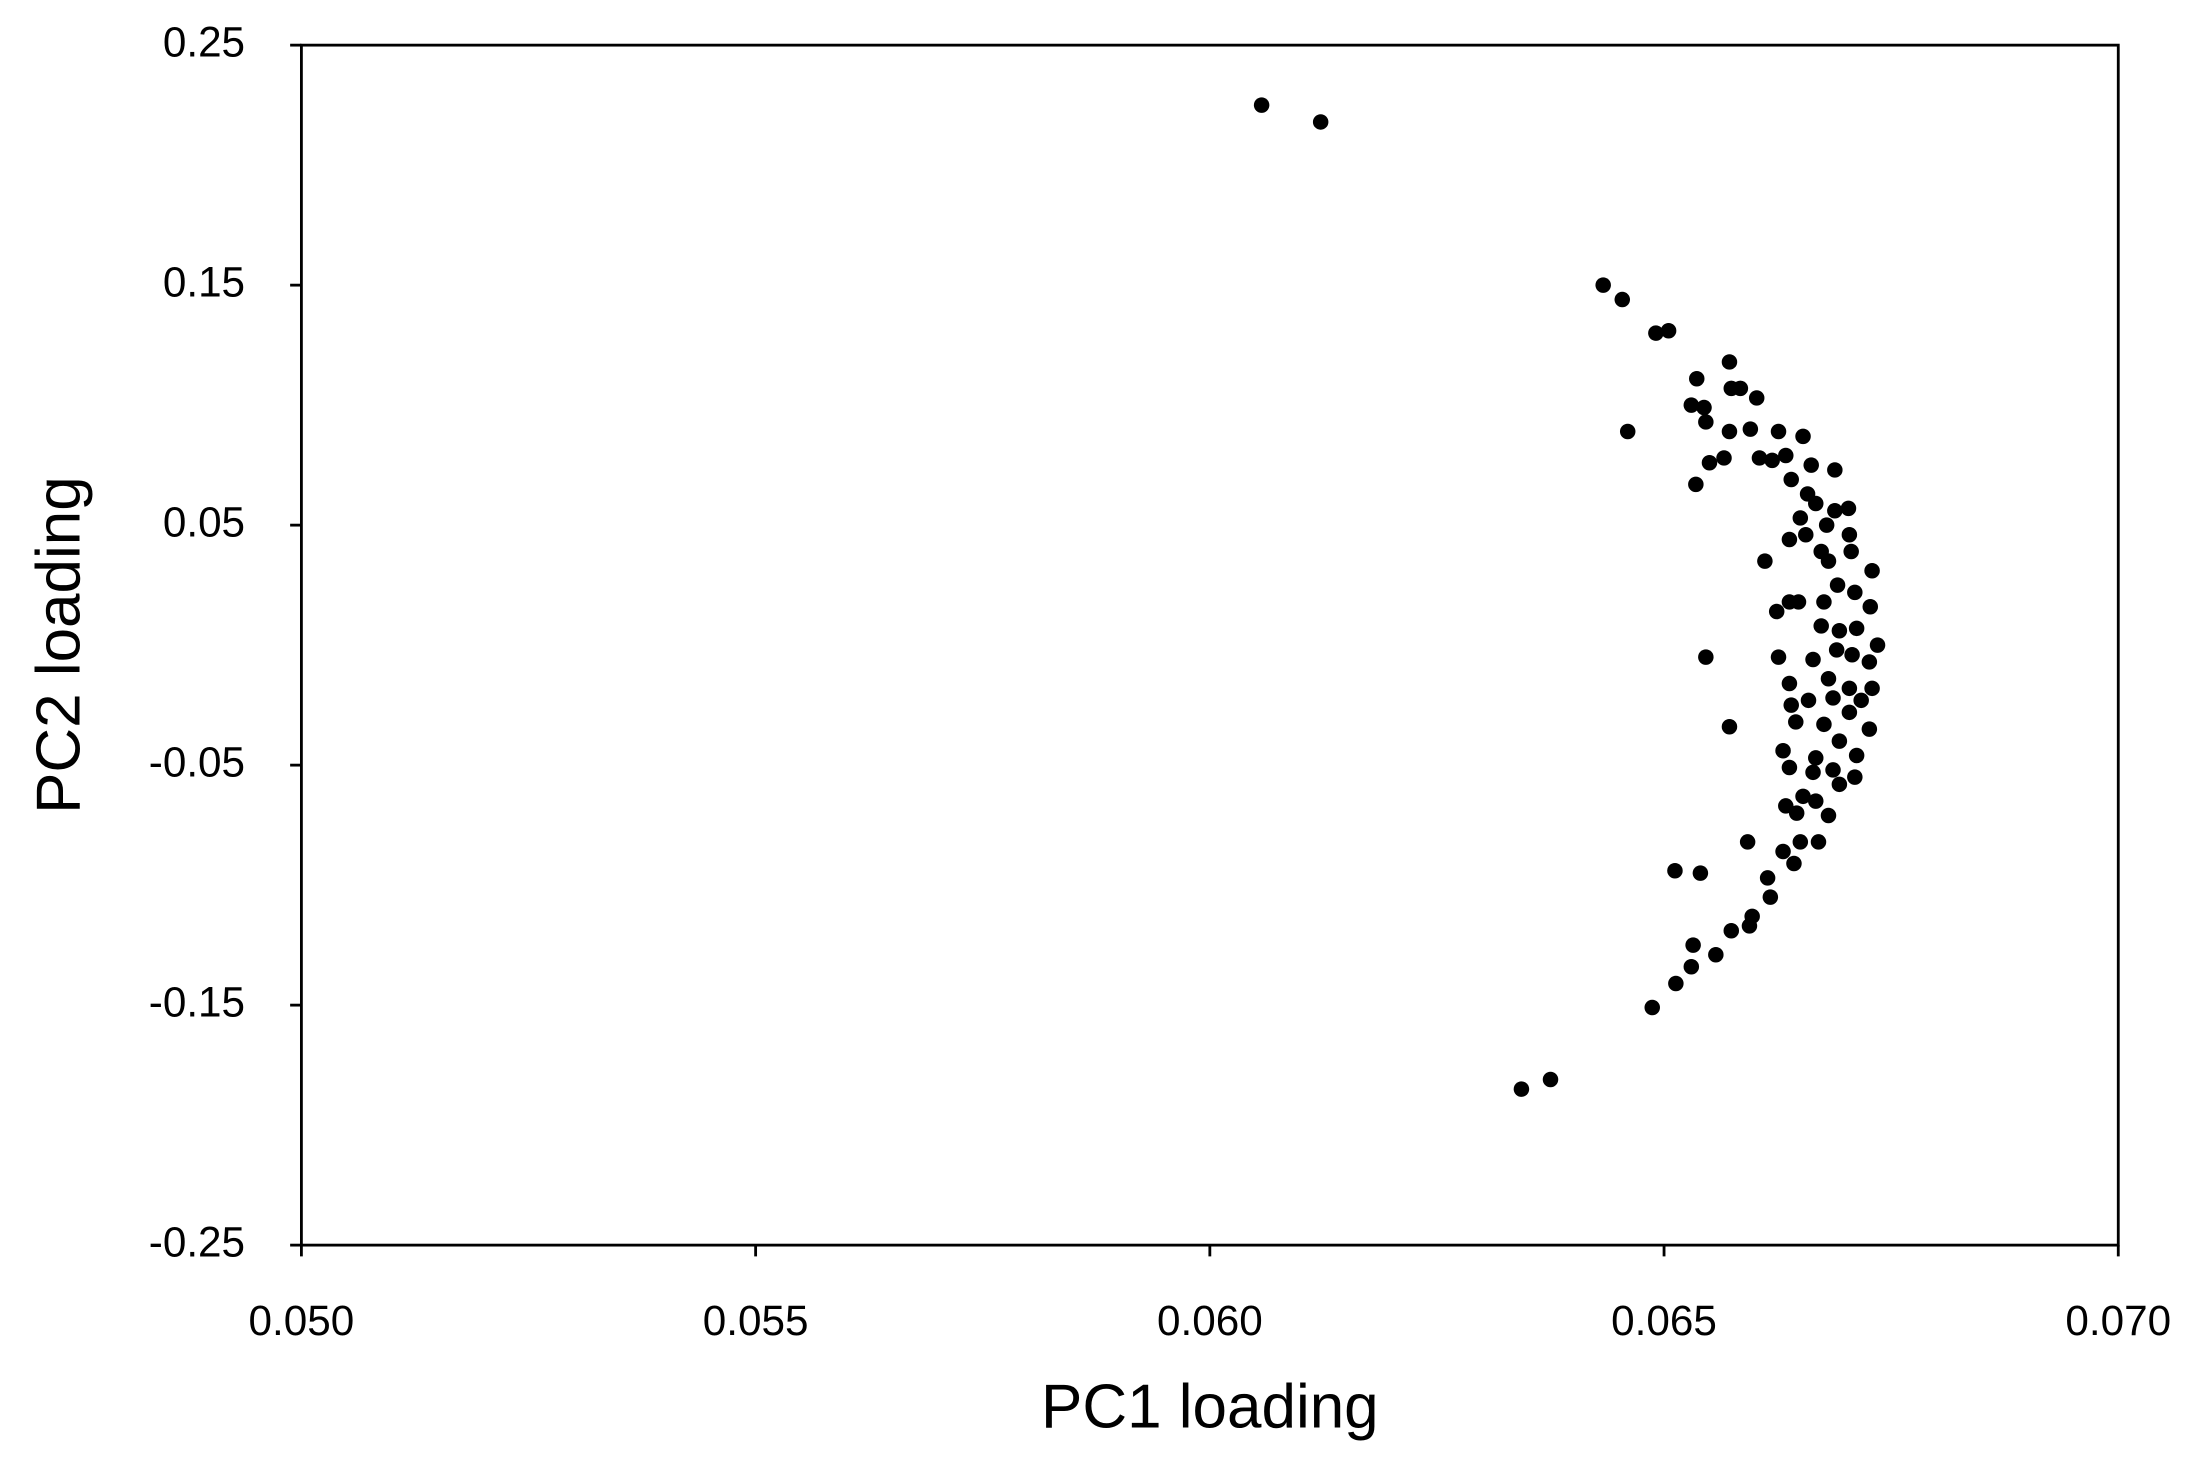  What do you see at coordinates (197, 1241) in the screenshot?
I see `y-tick-label: -0.25` at bounding box center [197, 1241].